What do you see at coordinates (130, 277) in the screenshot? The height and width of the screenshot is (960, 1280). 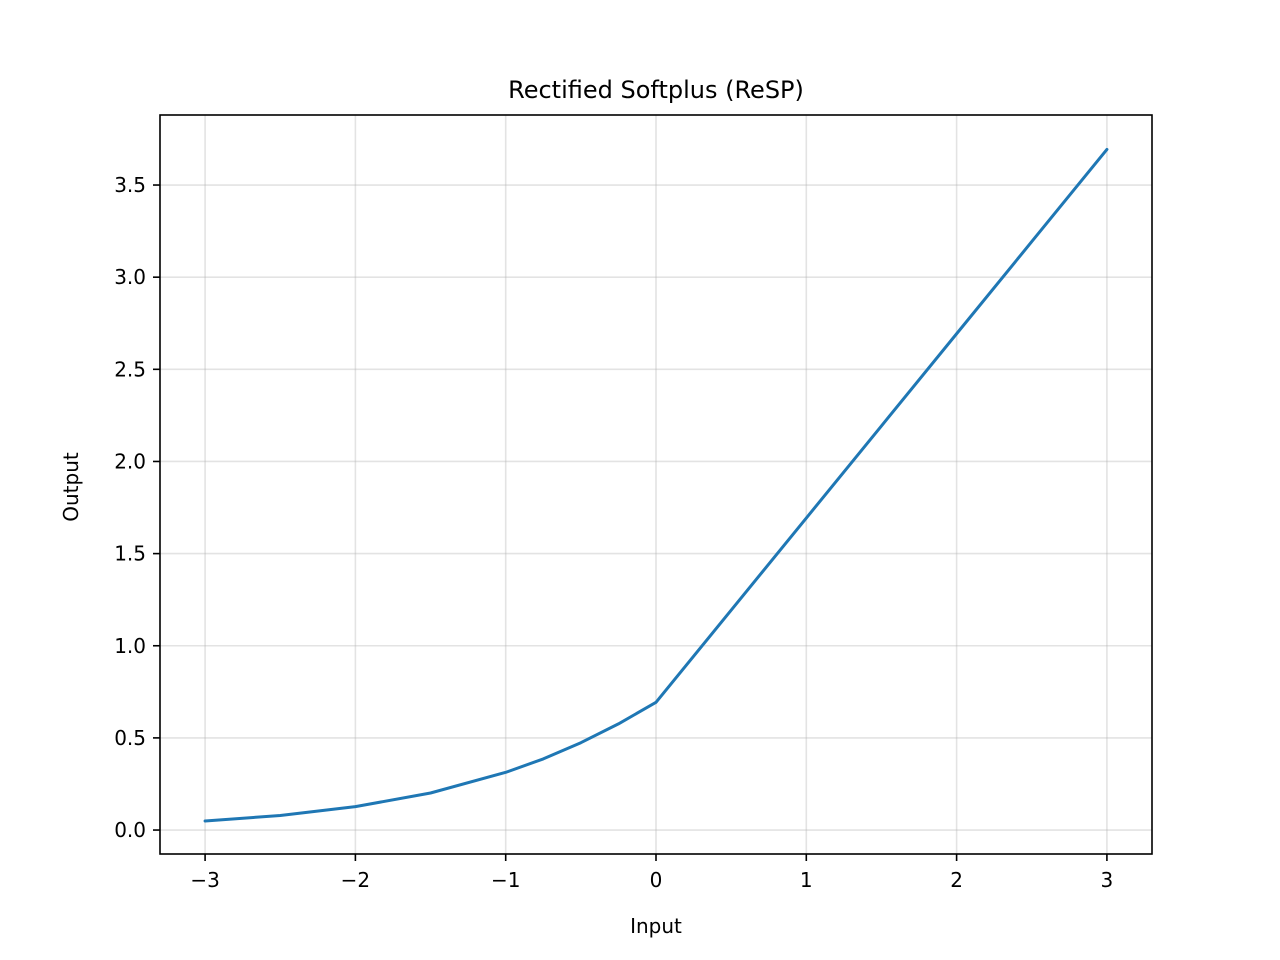 I see `y-tick-label: 3.0` at bounding box center [130, 277].